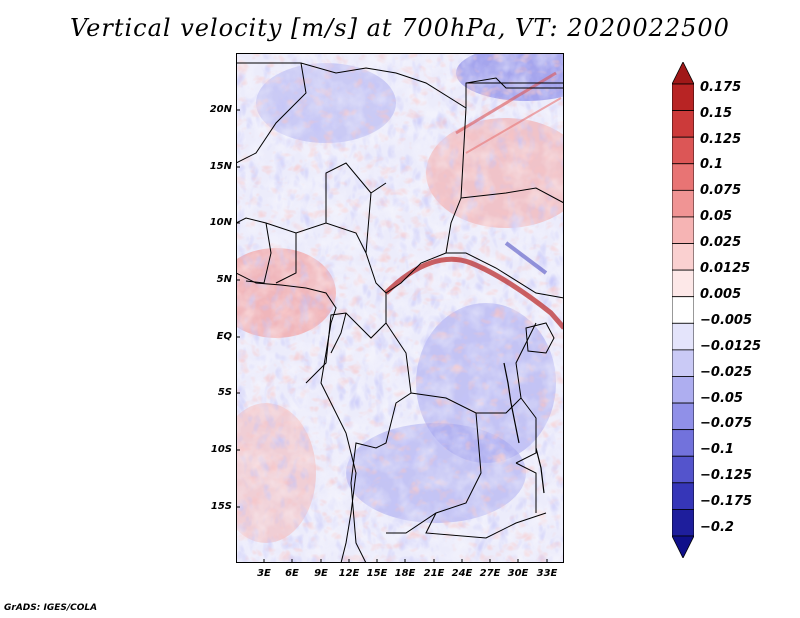 The height and width of the screenshot is (618, 800). Describe the element at coordinates (296, 417) in the screenshot. I see `coastline` at that location.